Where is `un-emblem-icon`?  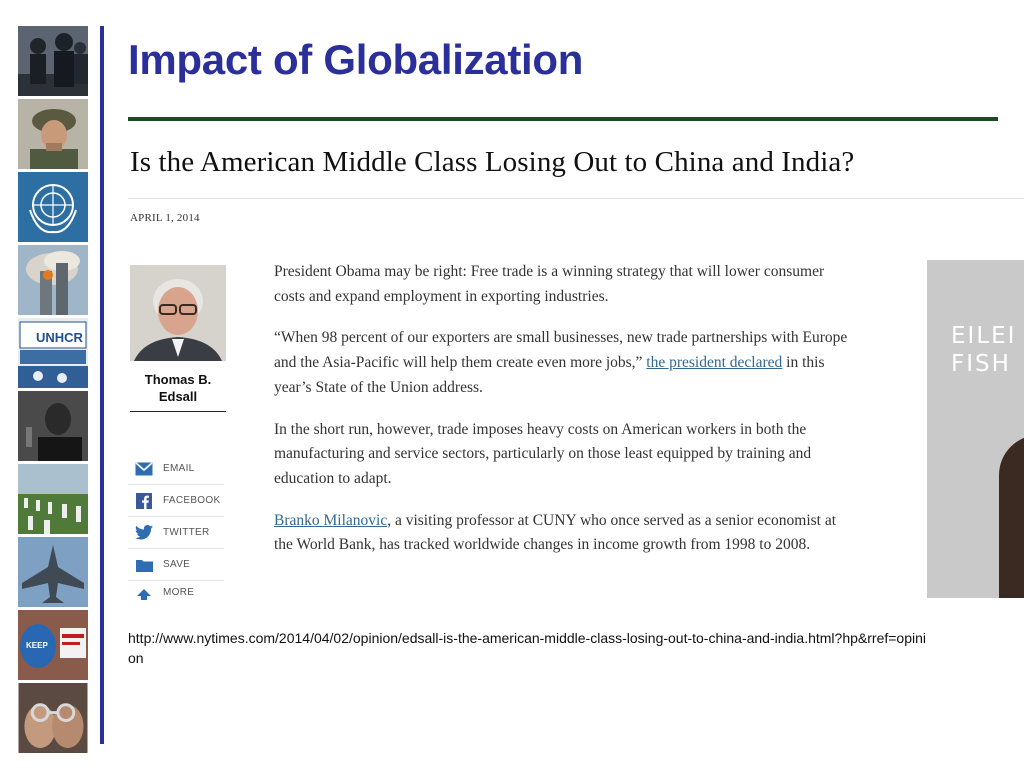 un-emblem-icon is located at coordinates (53, 207).